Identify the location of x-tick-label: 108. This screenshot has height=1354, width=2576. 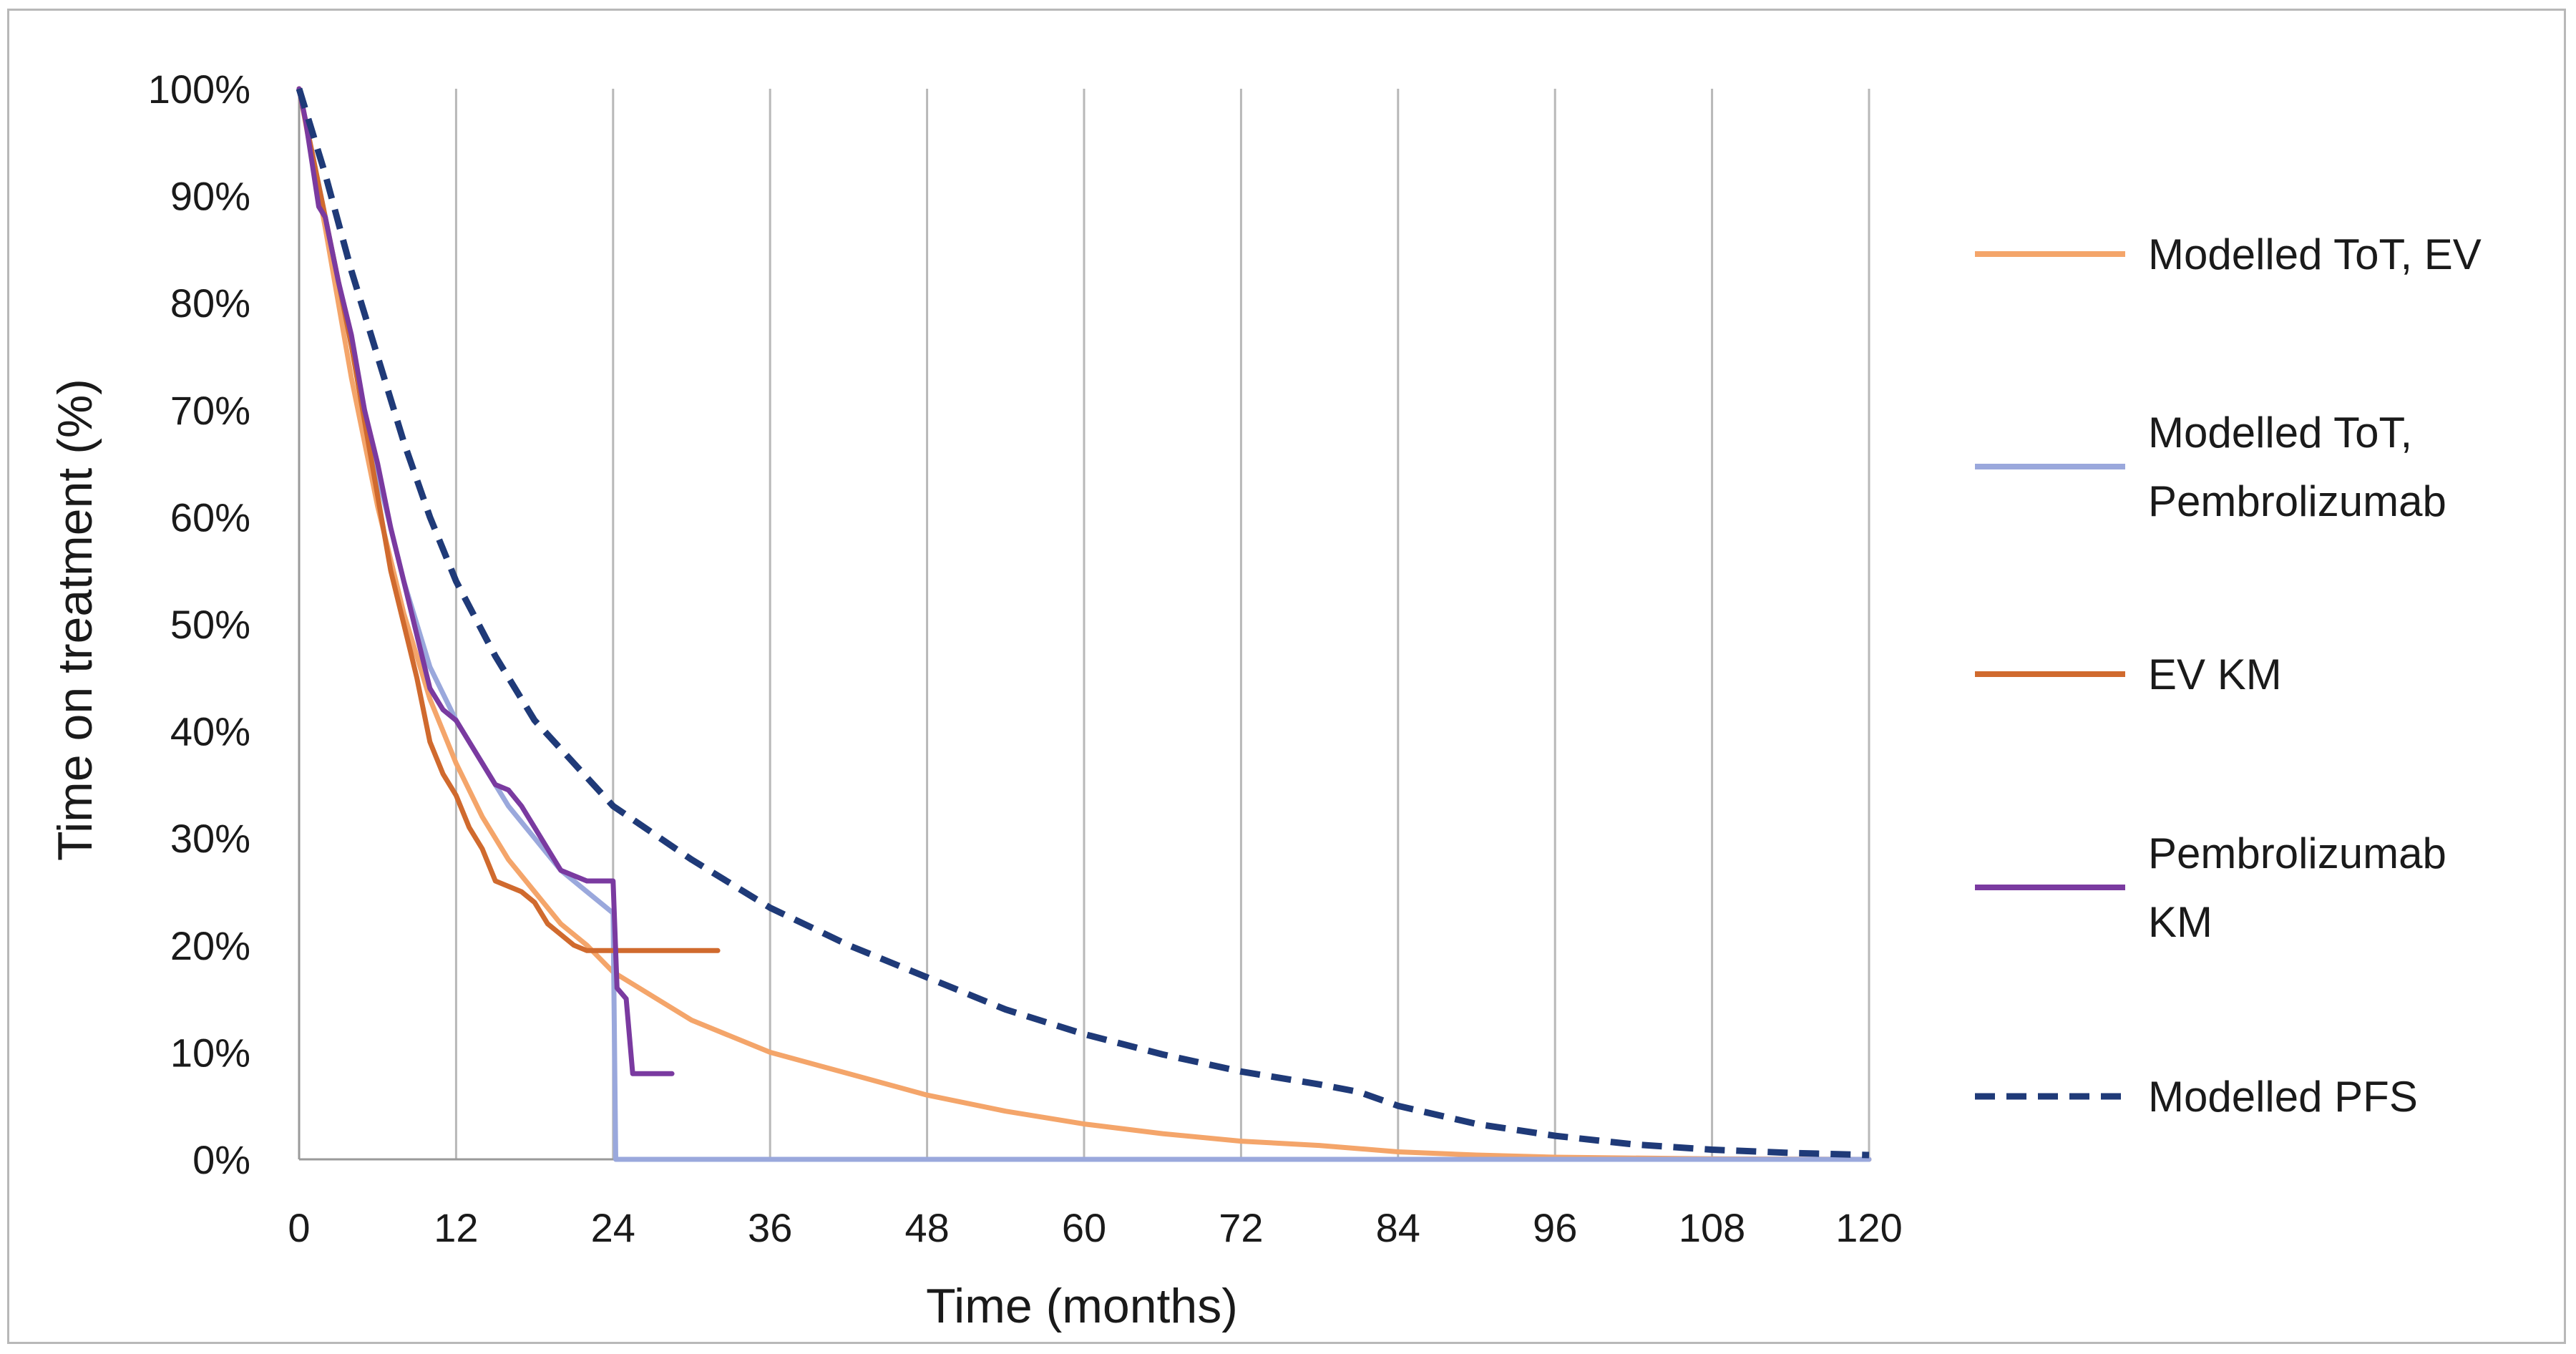
(1712, 1227).